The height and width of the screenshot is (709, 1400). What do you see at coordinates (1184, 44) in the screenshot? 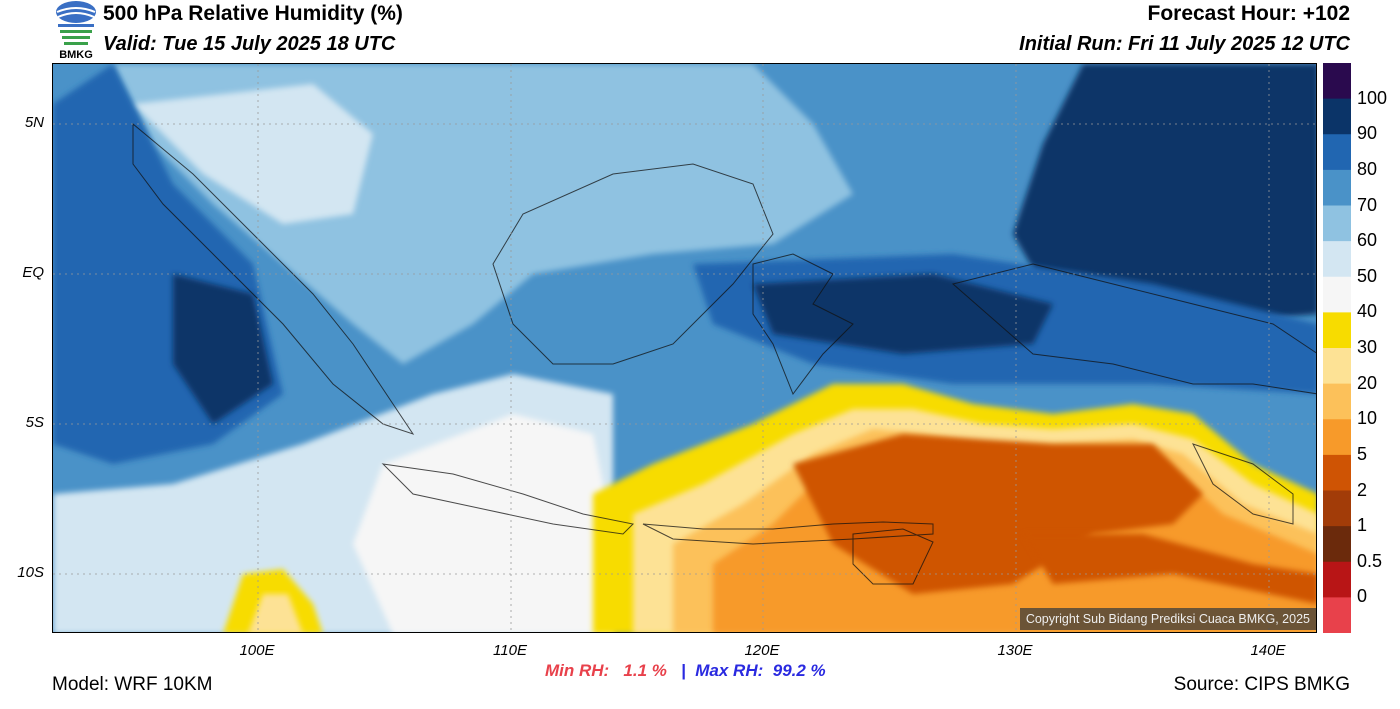
I see `initial-run: Initial Run: Fri 11 July 2025 12 UTC` at bounding box center [1184, 44].